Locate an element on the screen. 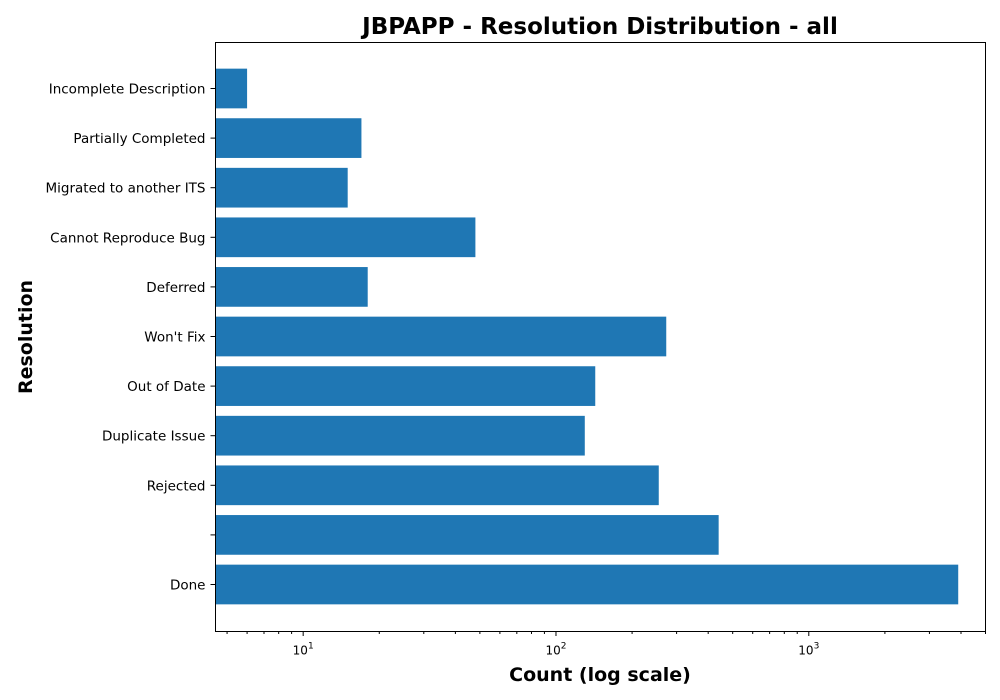 Image resolution: width=1000 pixels, height=700 pixels. y-tick-label: Partially Completed is located at coordinates (139, 139).